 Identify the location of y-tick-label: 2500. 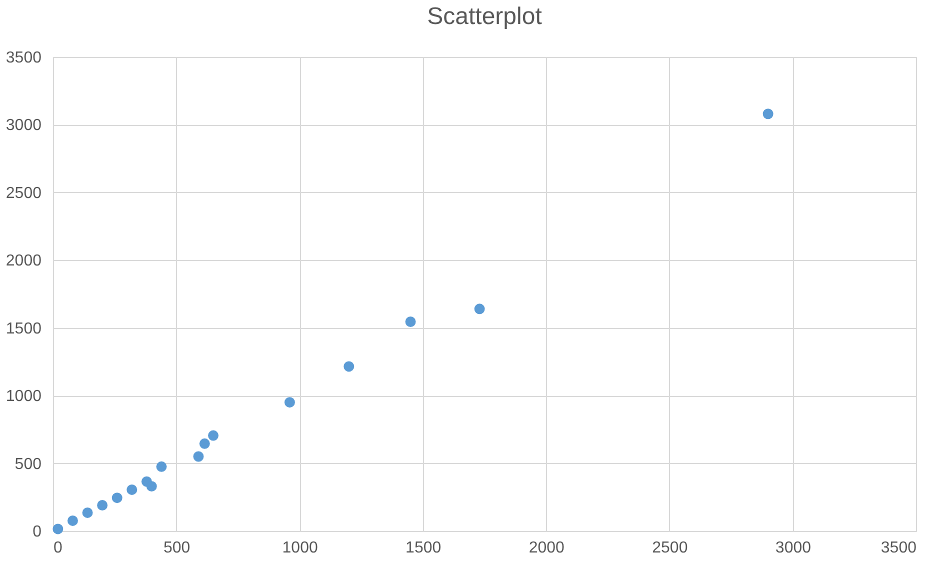
(24, 193).